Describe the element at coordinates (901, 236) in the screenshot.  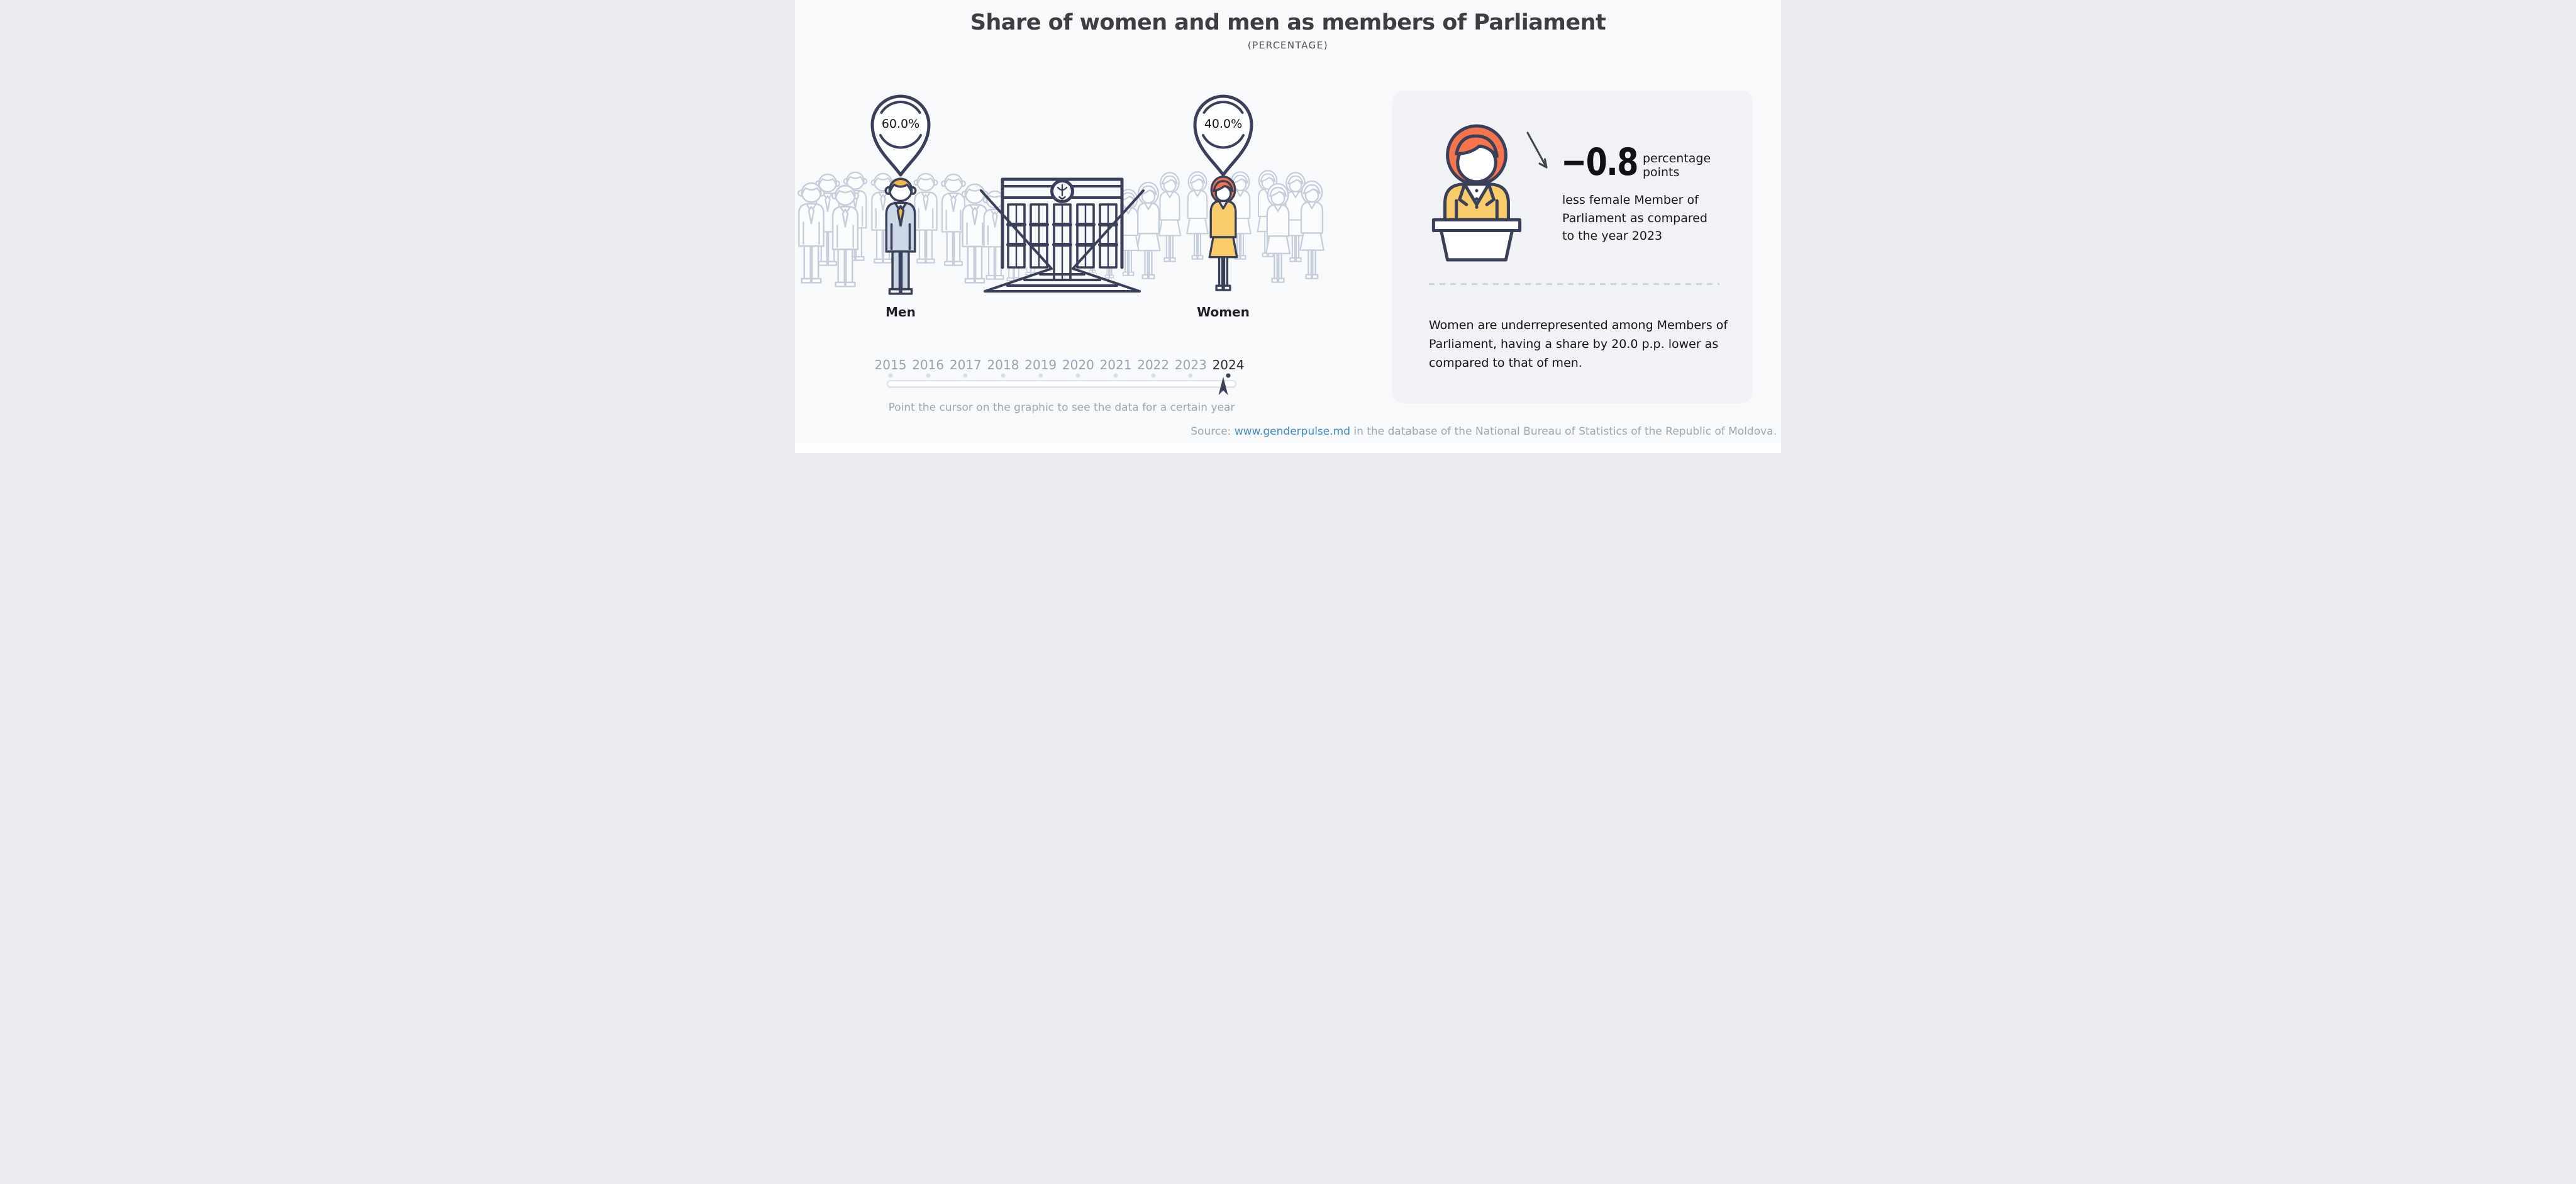
I see `main-man-icon` at that location.